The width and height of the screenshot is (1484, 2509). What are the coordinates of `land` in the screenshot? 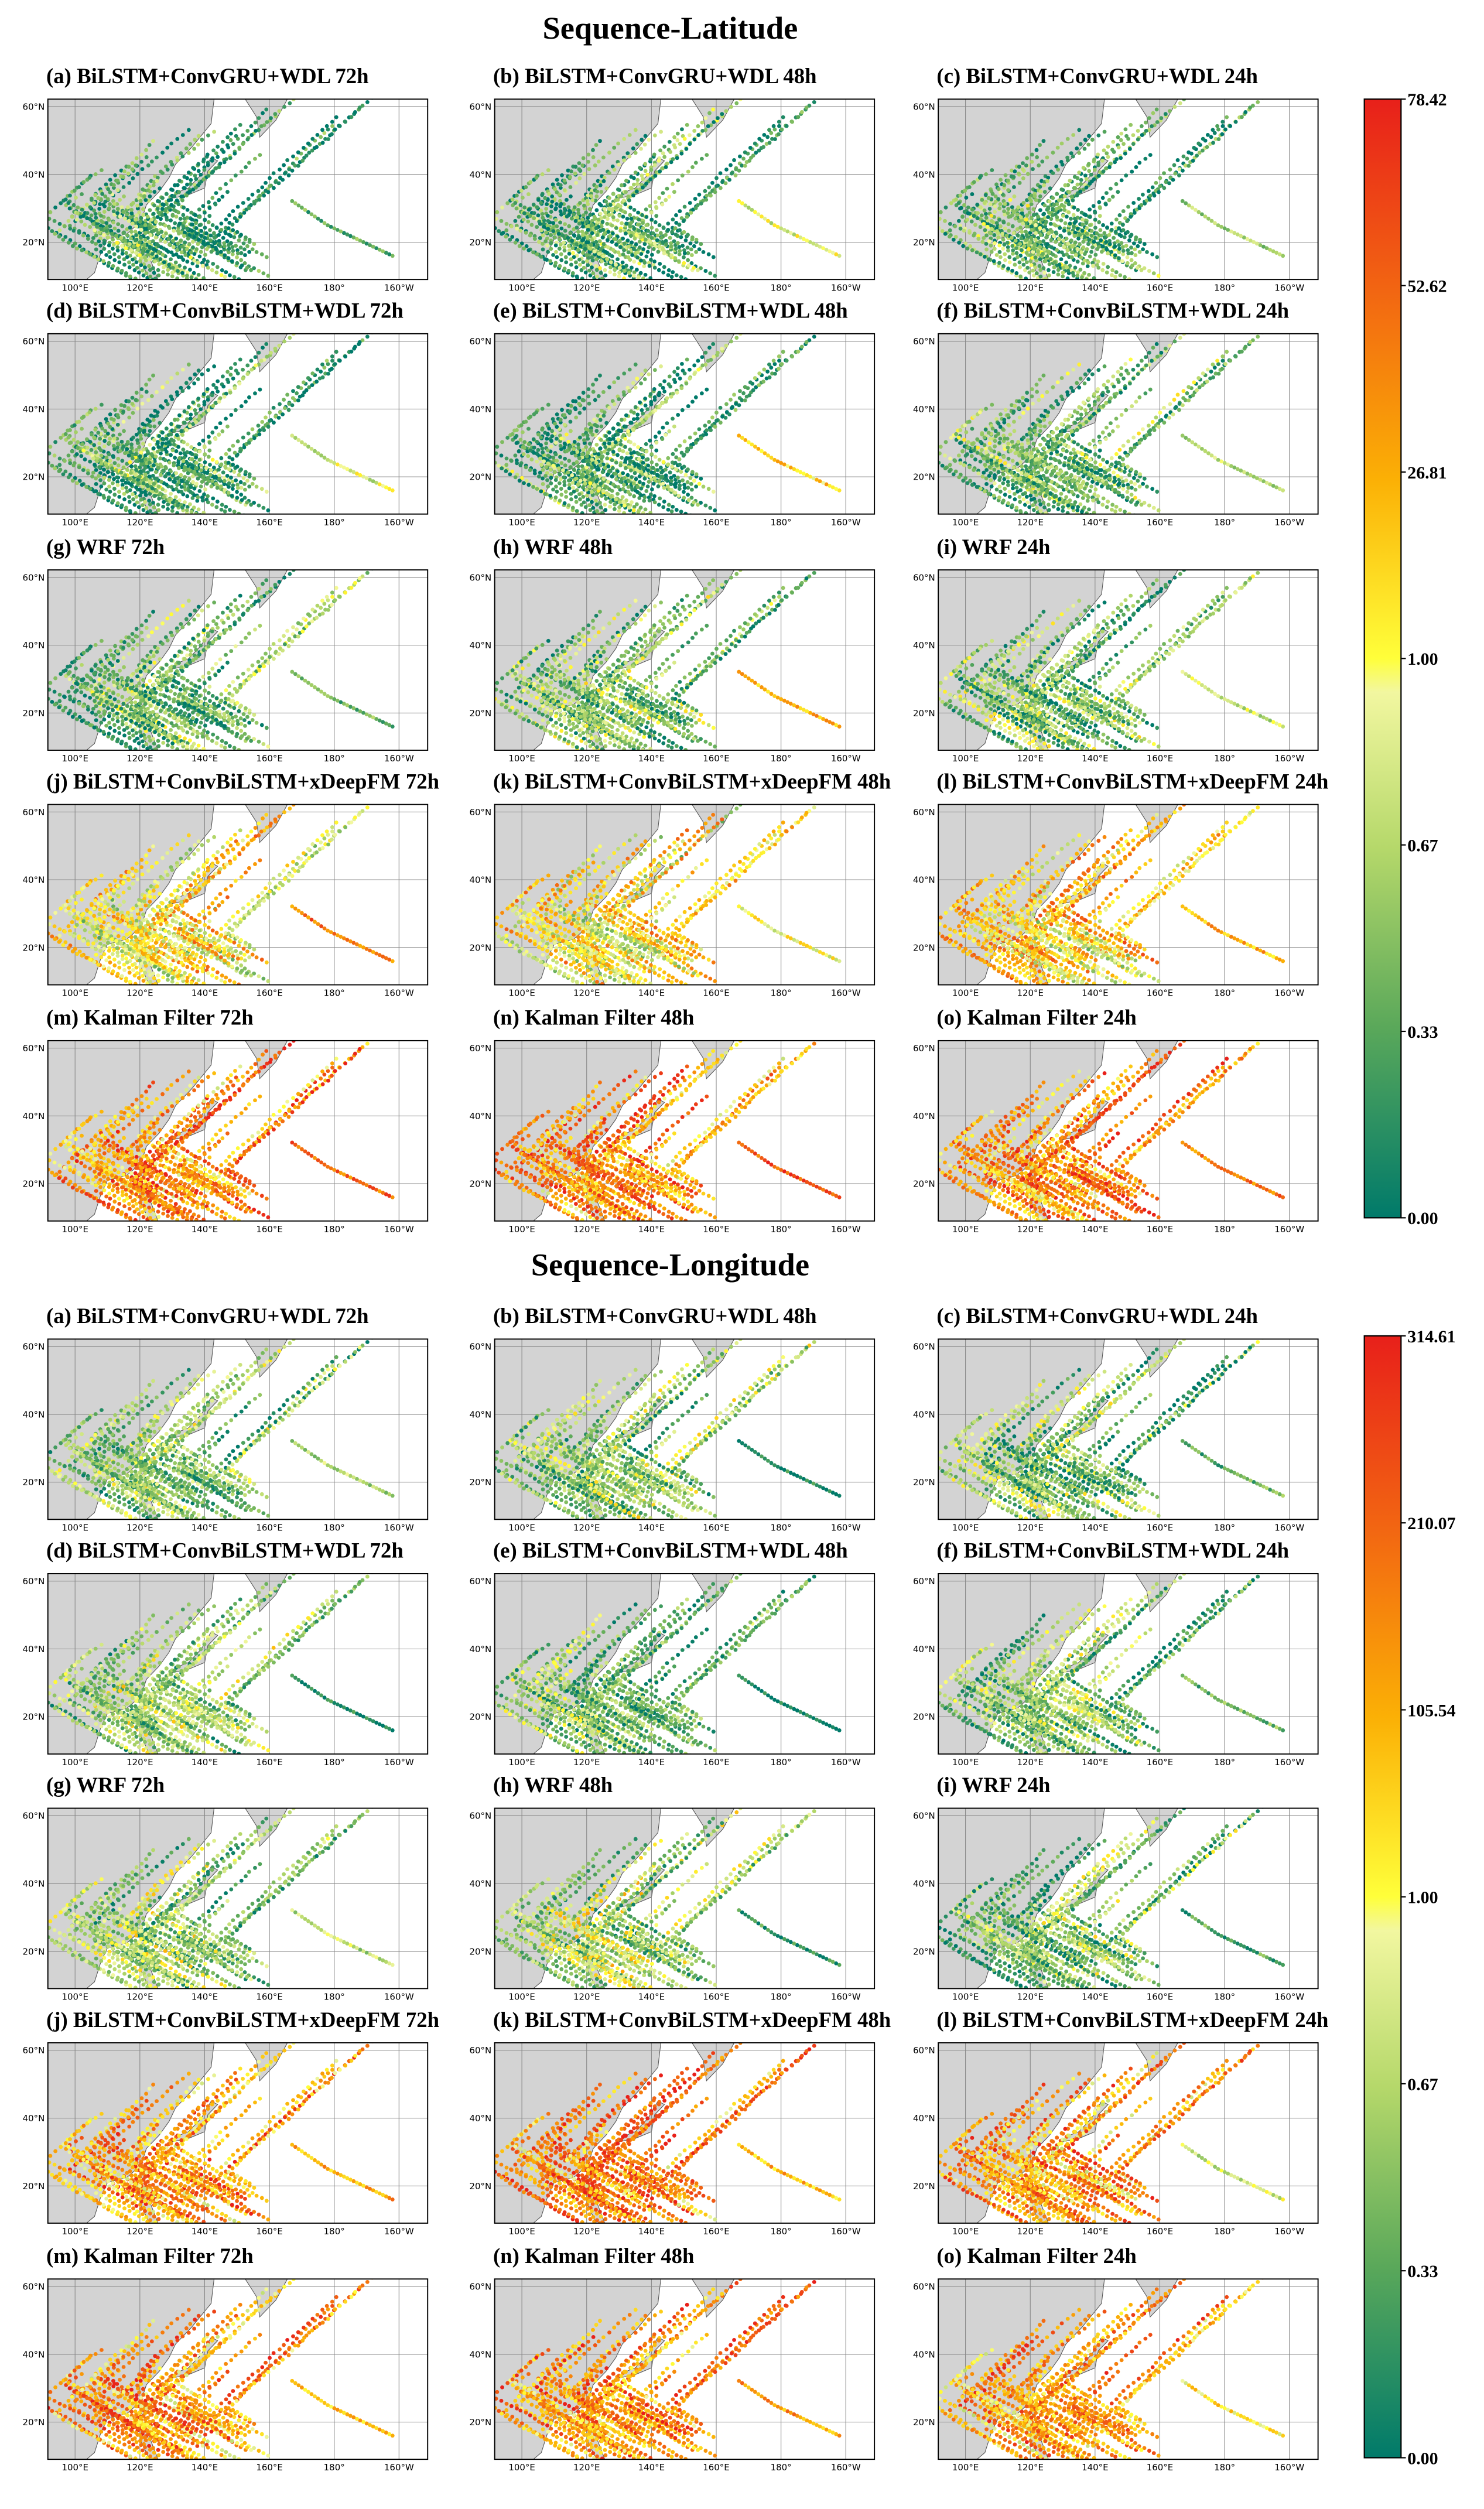 It's located at (1156, 119).